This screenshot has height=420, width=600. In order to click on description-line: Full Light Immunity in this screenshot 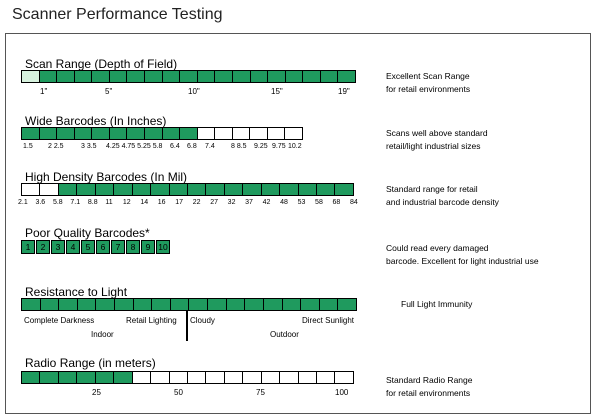, I will do `click(437, 304)`.